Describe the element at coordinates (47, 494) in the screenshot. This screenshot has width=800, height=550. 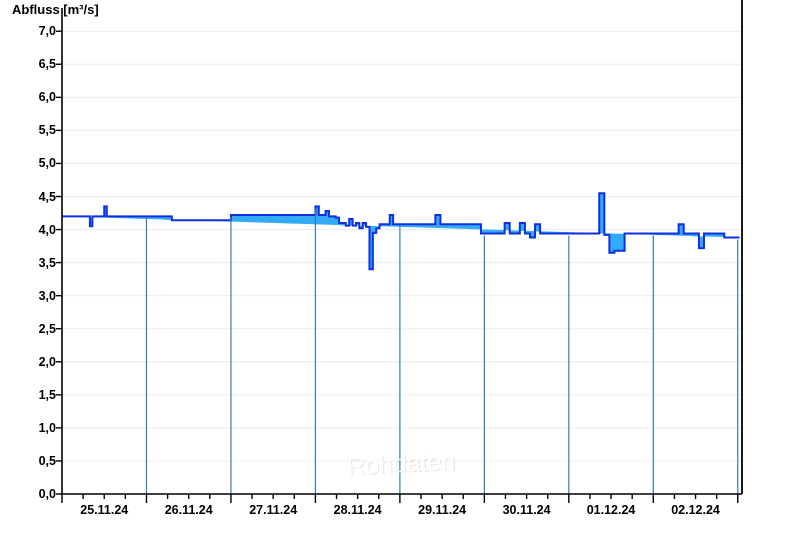
I see `y-tick-label: 0,0` at that location.